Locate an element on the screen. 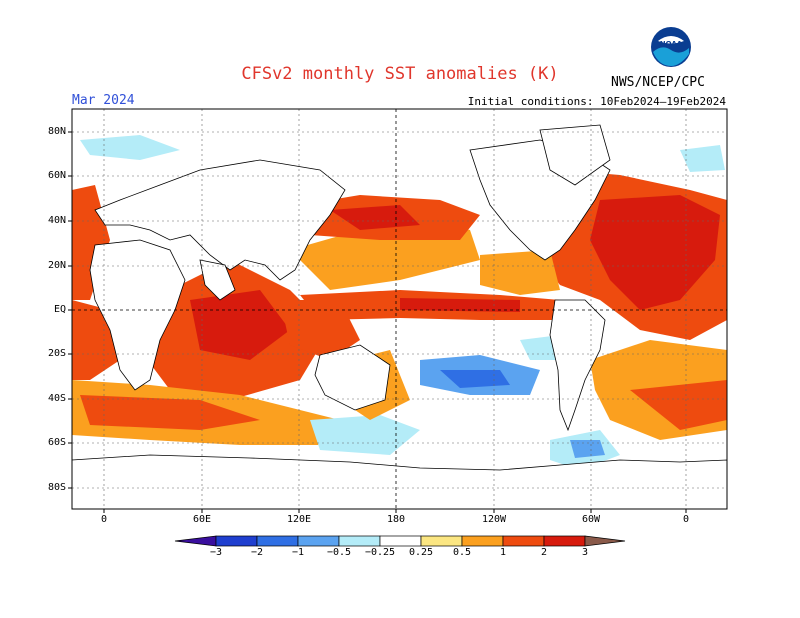 The image size is (800, 618). colorbar-label: 3 is located at coordinates (585, 552).